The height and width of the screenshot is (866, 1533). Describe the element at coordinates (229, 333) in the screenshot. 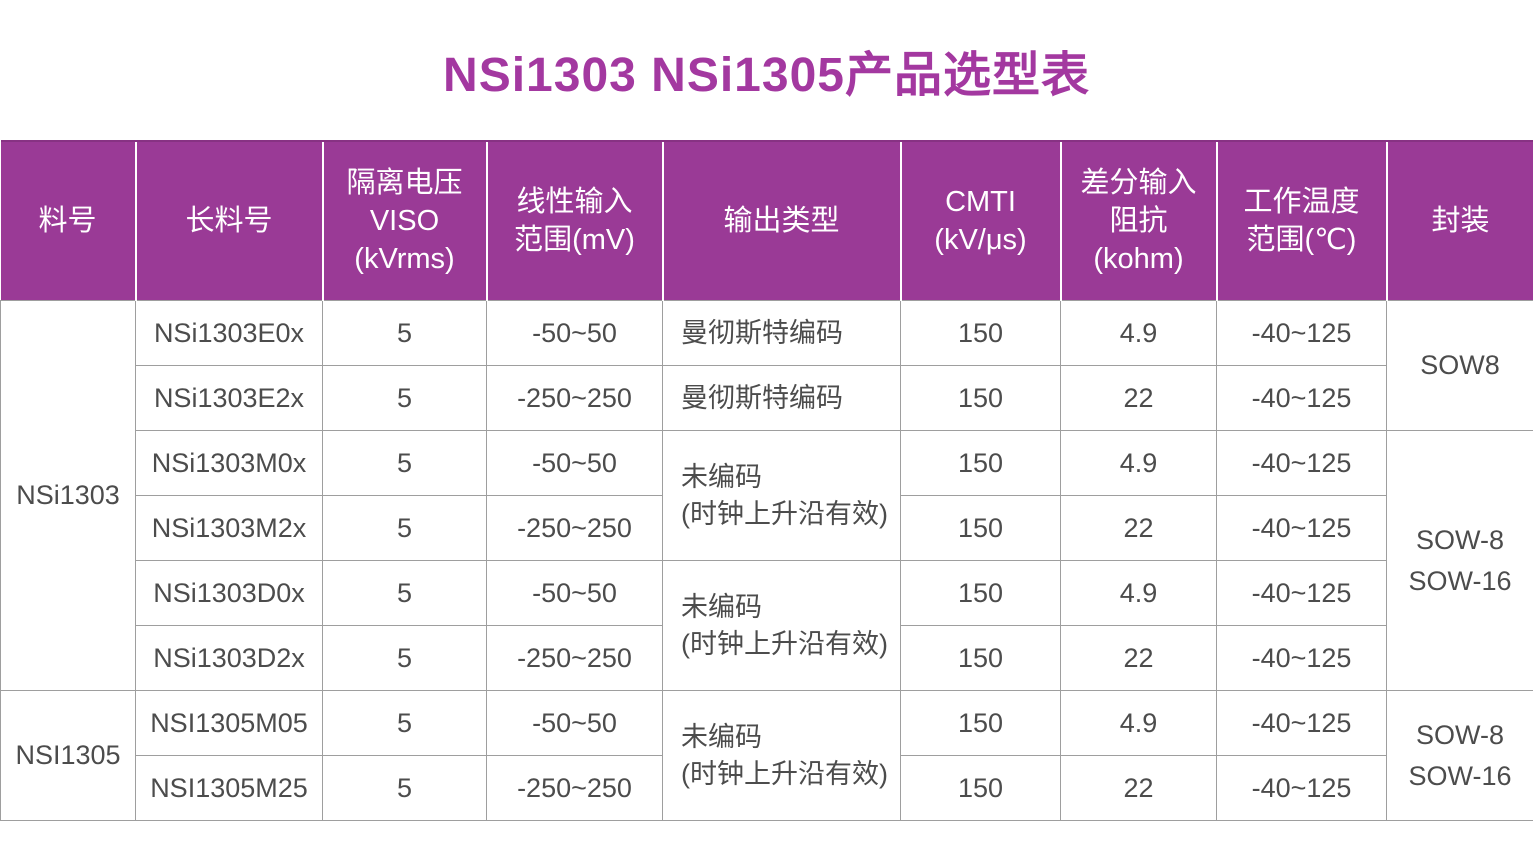

I see `cell-long-part: NSi1303E0x` at that location.